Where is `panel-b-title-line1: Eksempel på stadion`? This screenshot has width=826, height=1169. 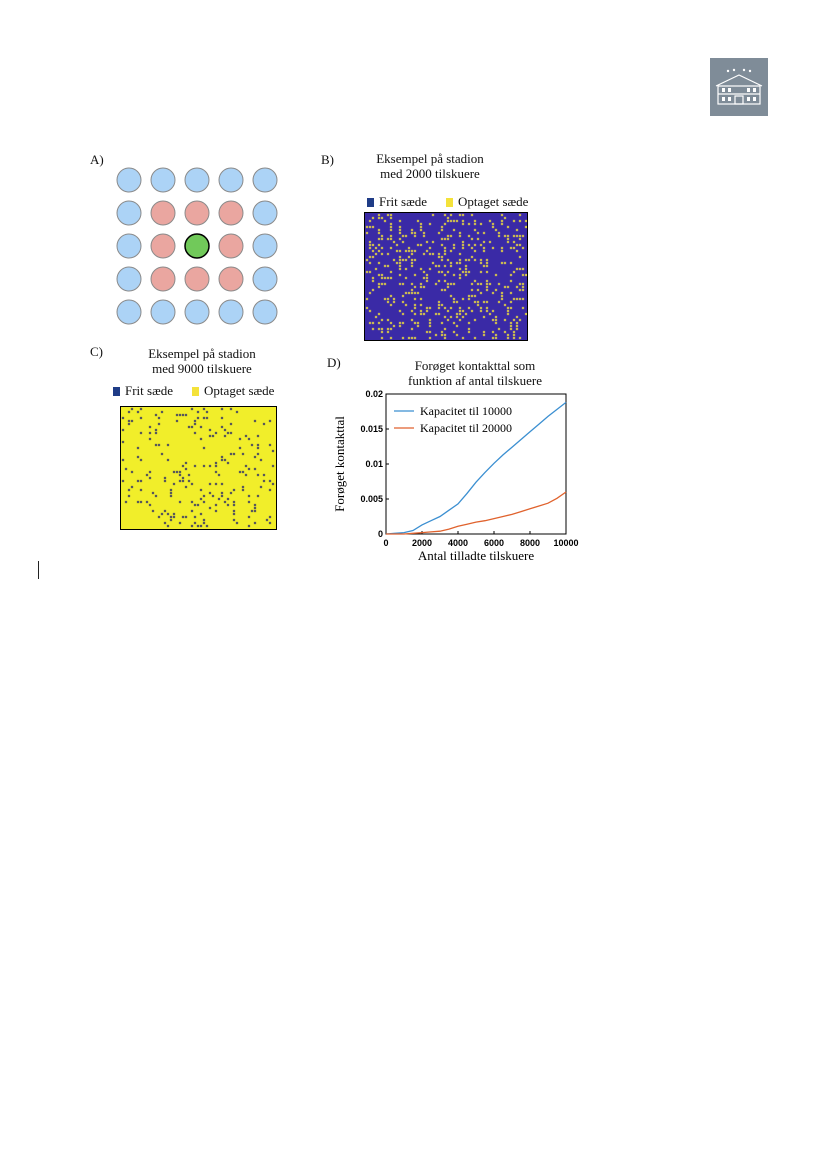
panel-b-title-line1: Eksempel på stadion is located at coordinates (430, 158).